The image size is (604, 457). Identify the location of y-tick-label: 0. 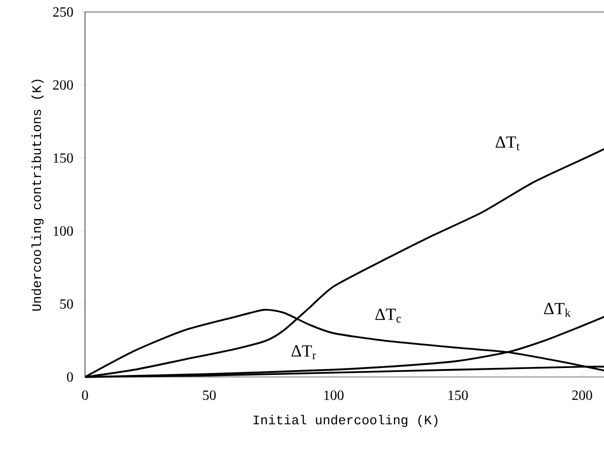
(70, 377).